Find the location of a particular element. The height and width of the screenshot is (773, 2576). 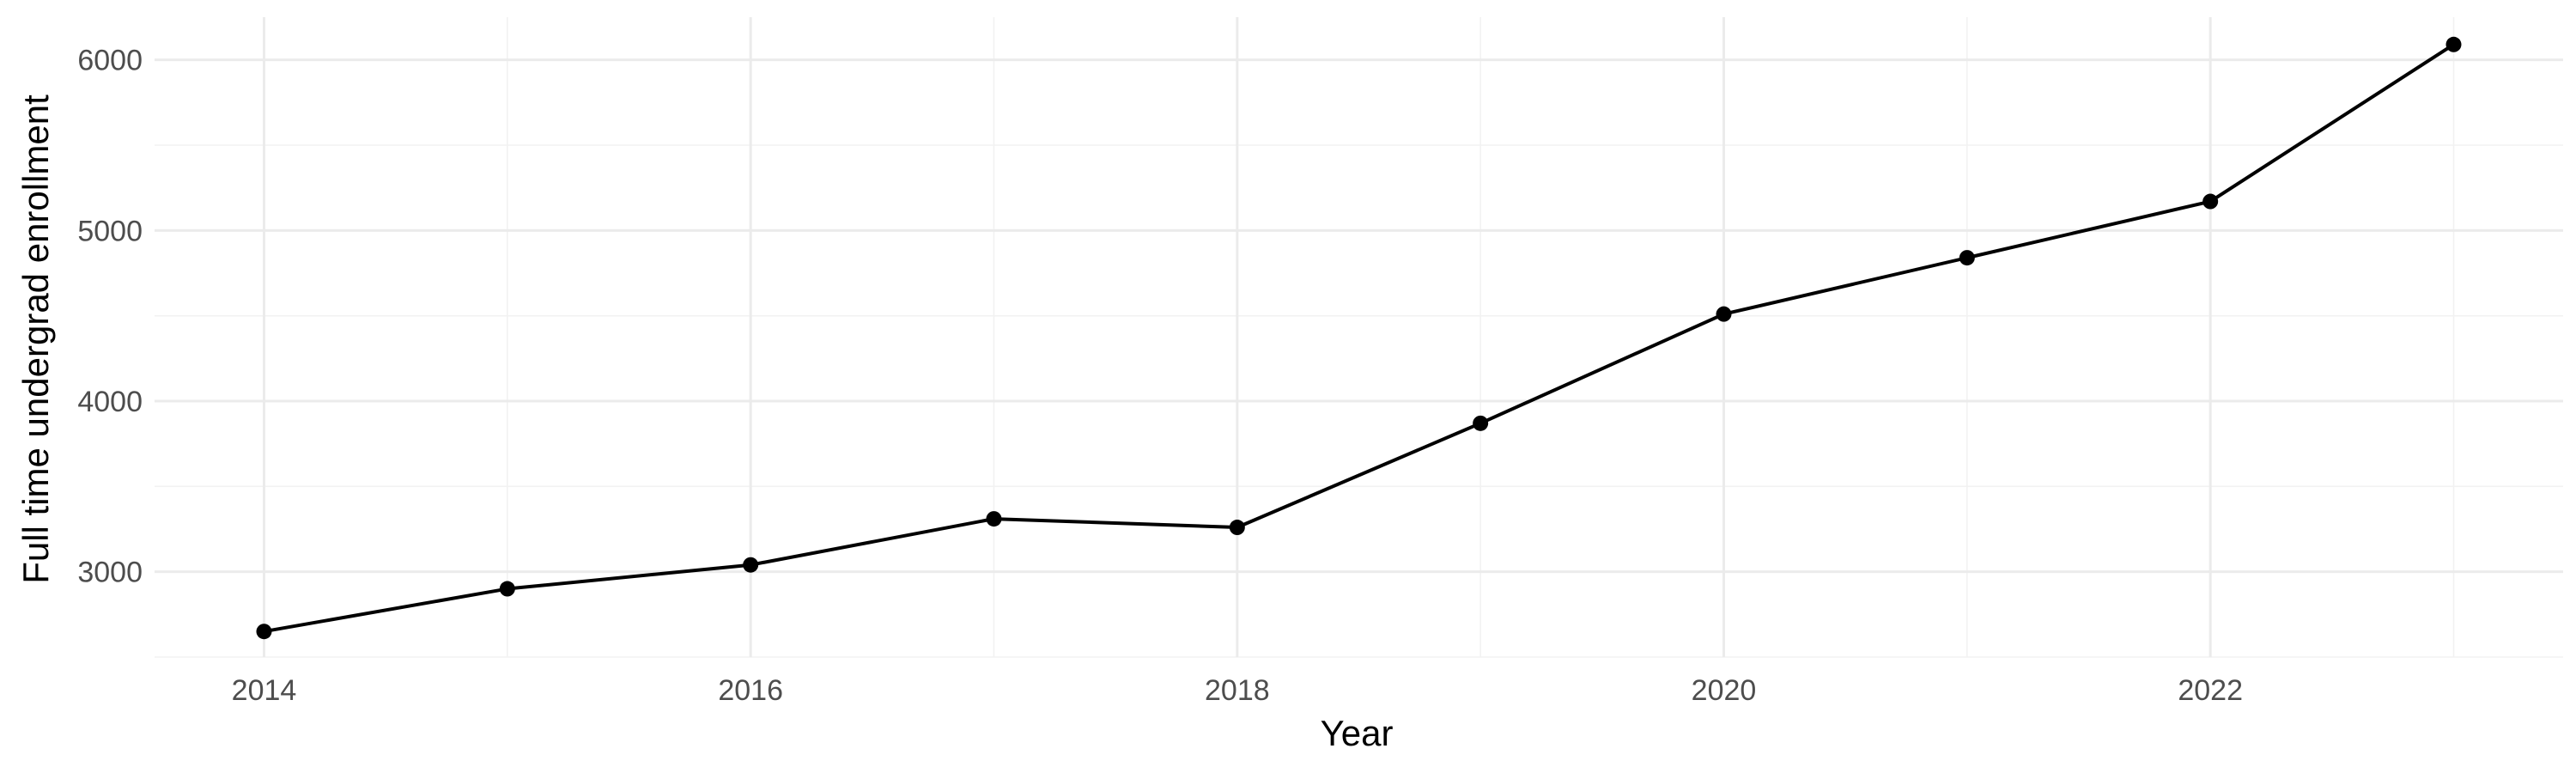

y-tick-label: 5000 is located at coordinates (110, 231).